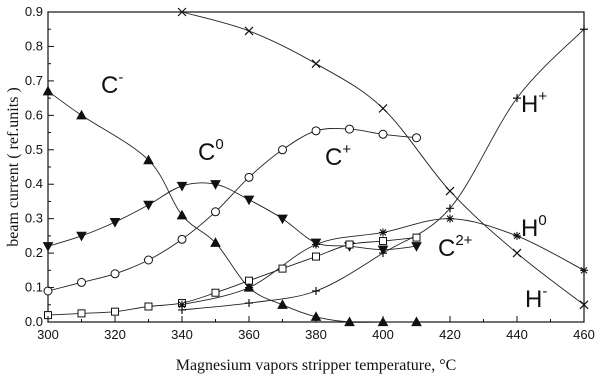  What do you see at coordinates (249, 334) in the screenshot?
I see `x-tick-label: 360` at bounding box center [249, 334].